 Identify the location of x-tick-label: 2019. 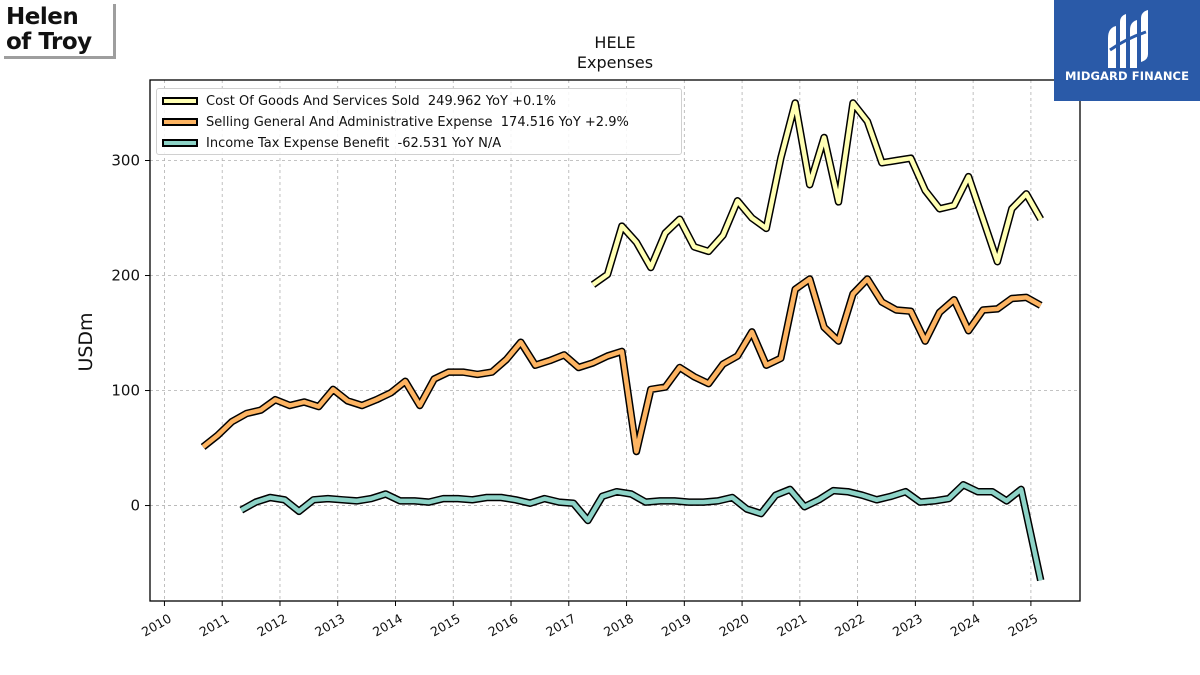
(676, 625).